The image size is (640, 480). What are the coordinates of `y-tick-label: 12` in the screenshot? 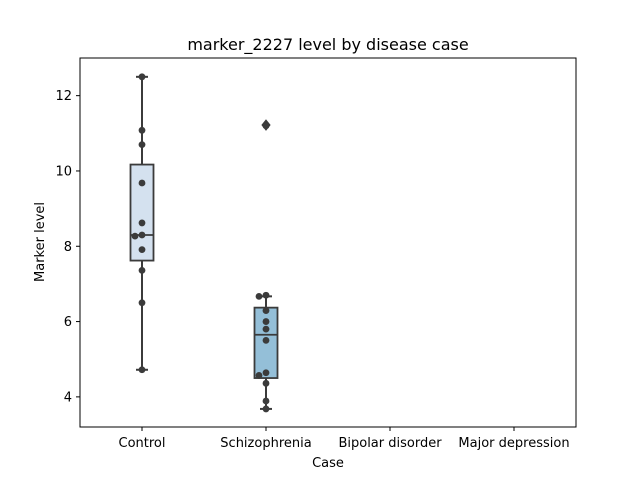 It's located at (63, 96).